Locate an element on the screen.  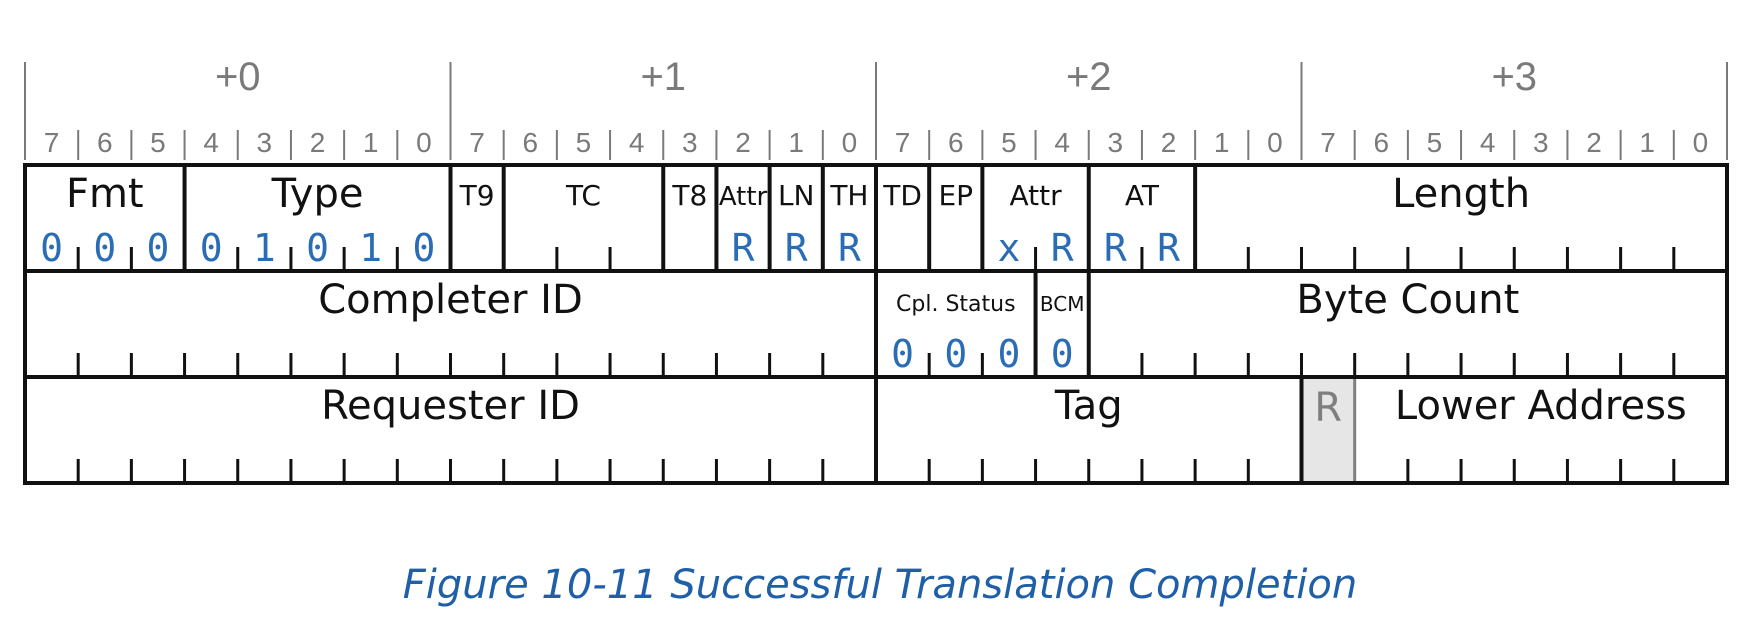
field-name: EP is located at coordinates (955, 195).